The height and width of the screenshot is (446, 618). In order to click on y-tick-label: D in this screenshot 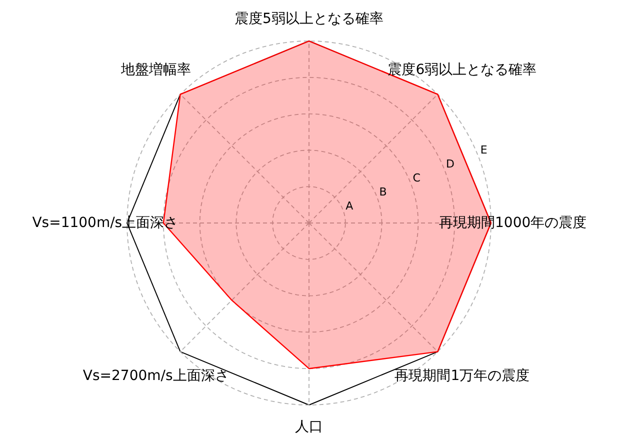, I will do `click(450, 163)`.